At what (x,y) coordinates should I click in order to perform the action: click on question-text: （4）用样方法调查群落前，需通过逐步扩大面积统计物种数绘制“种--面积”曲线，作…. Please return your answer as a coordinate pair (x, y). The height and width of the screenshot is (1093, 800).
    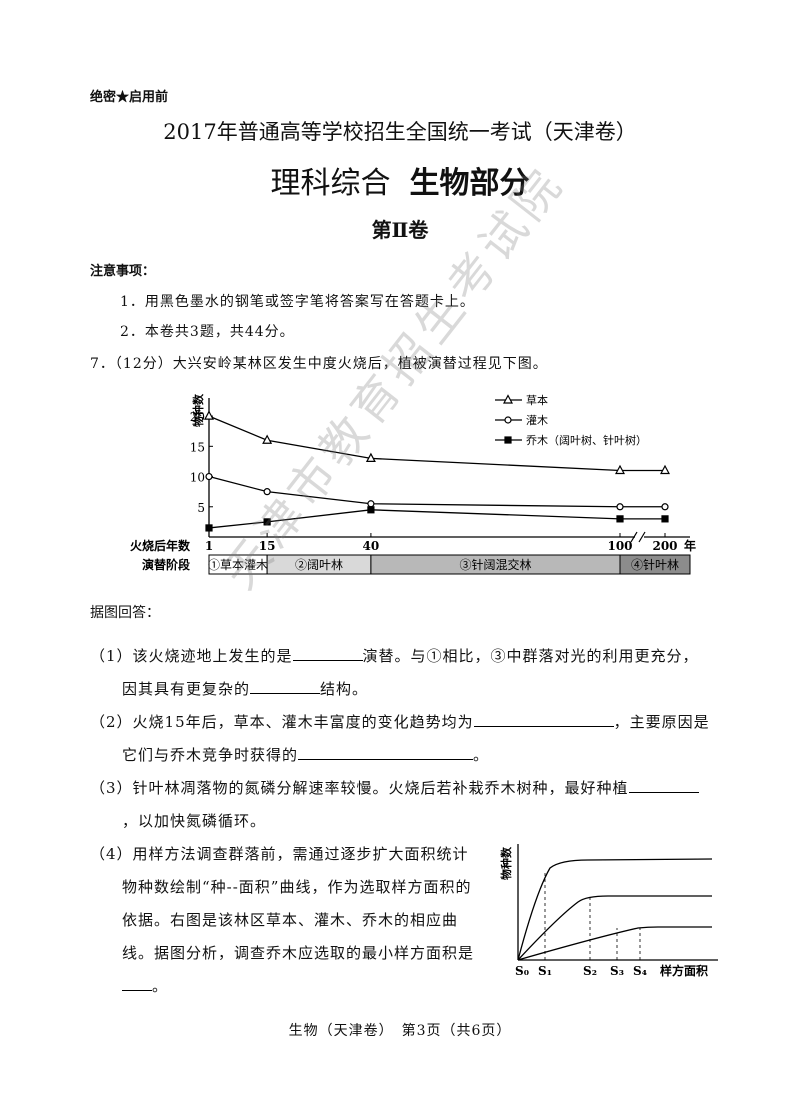
    Looking at the image, I should click on (282, 903).